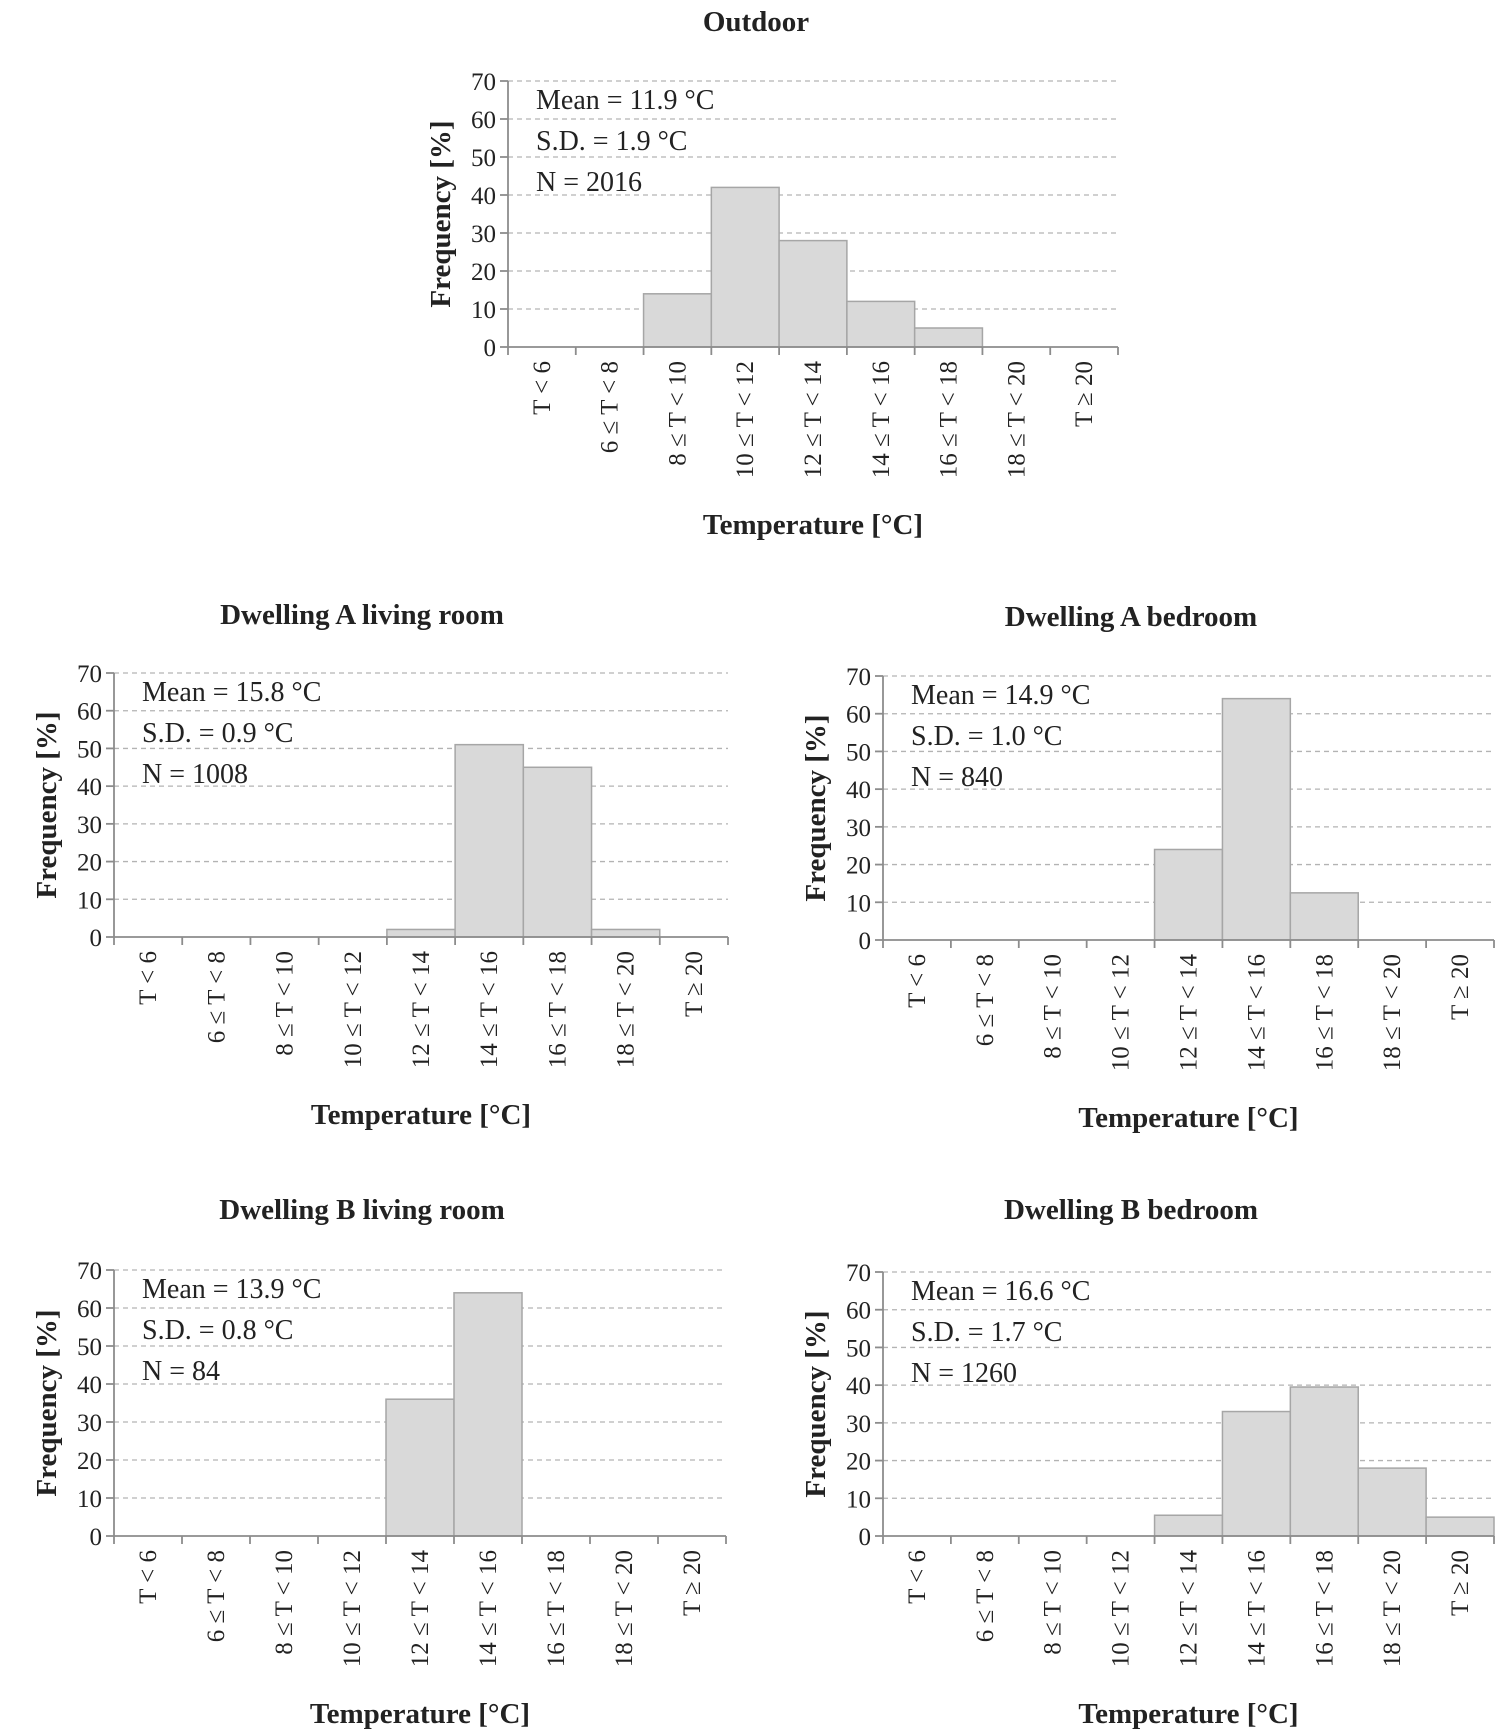 The height and width of the screenshot is (1733, 1504). What do you see at coordinates (231, 692) in the screenshot?
I see `stat-annotation: Mean = 15.8 °C` at bounding box center [231, 692].